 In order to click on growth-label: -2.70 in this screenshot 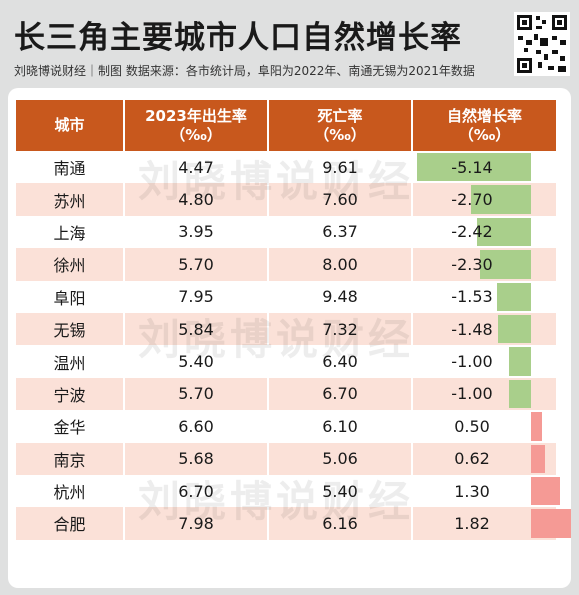, I will do `click(472, 200)`.